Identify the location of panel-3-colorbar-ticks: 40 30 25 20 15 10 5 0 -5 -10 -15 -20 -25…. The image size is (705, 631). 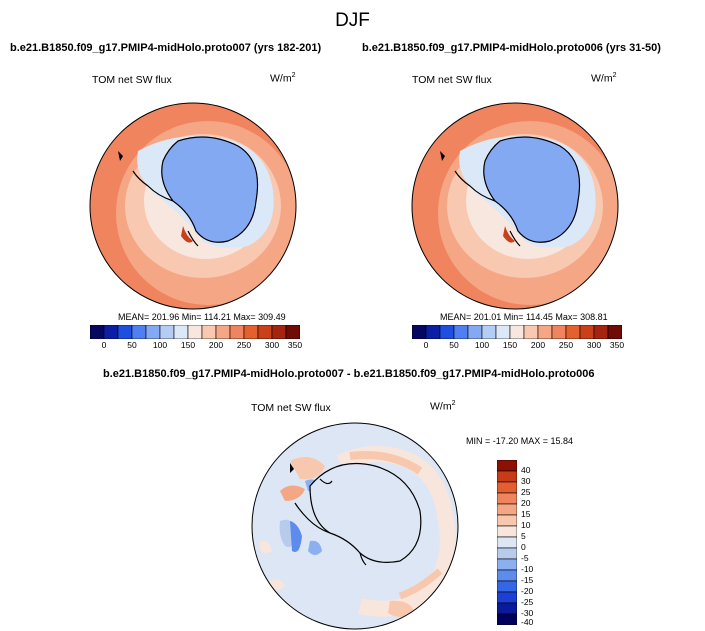
(536, 543).